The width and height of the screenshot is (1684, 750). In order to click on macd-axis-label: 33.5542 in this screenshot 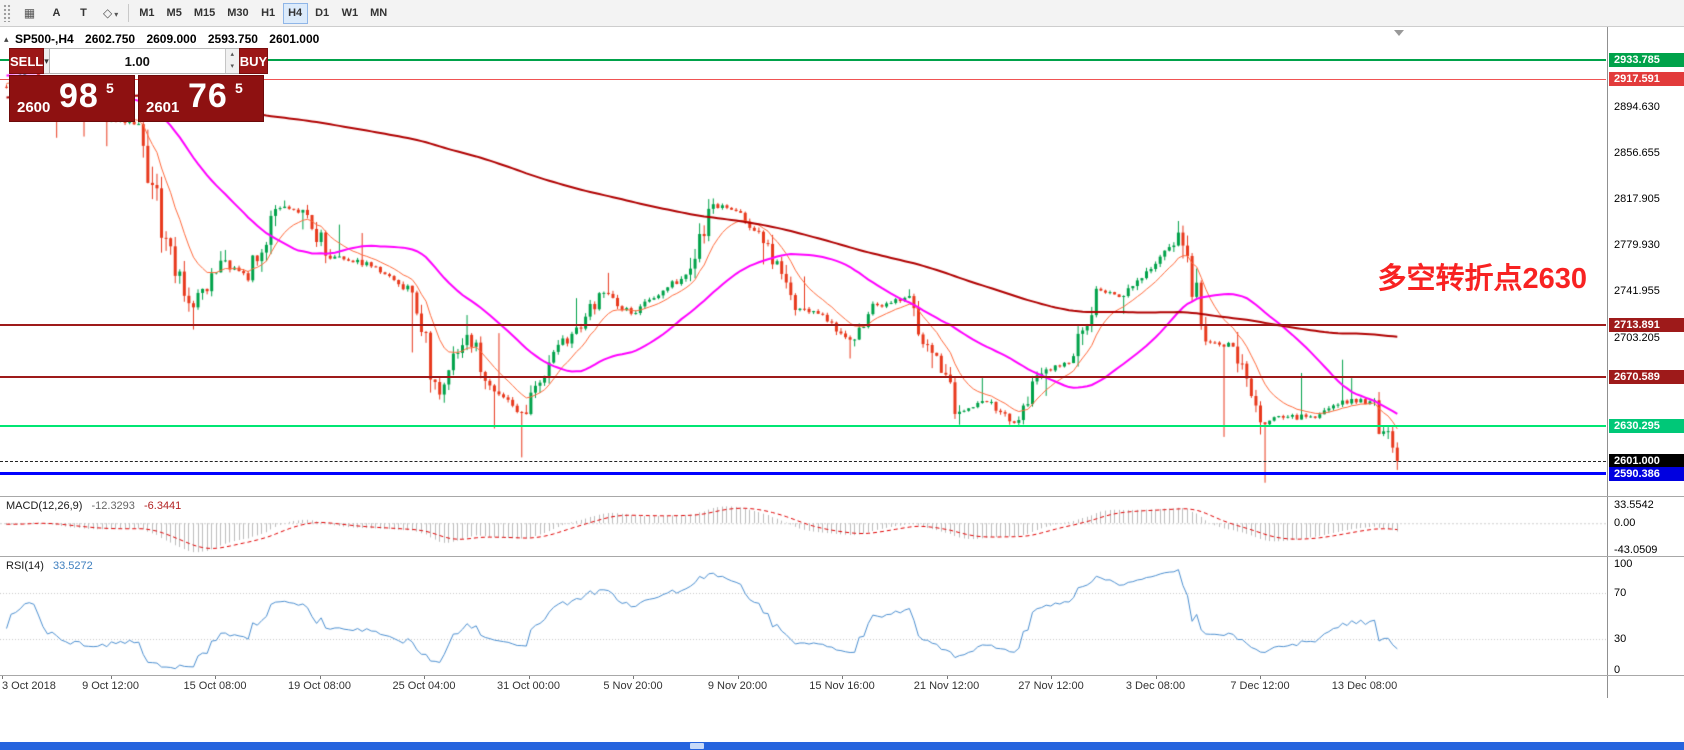, I will do `click(1634, 505)`.